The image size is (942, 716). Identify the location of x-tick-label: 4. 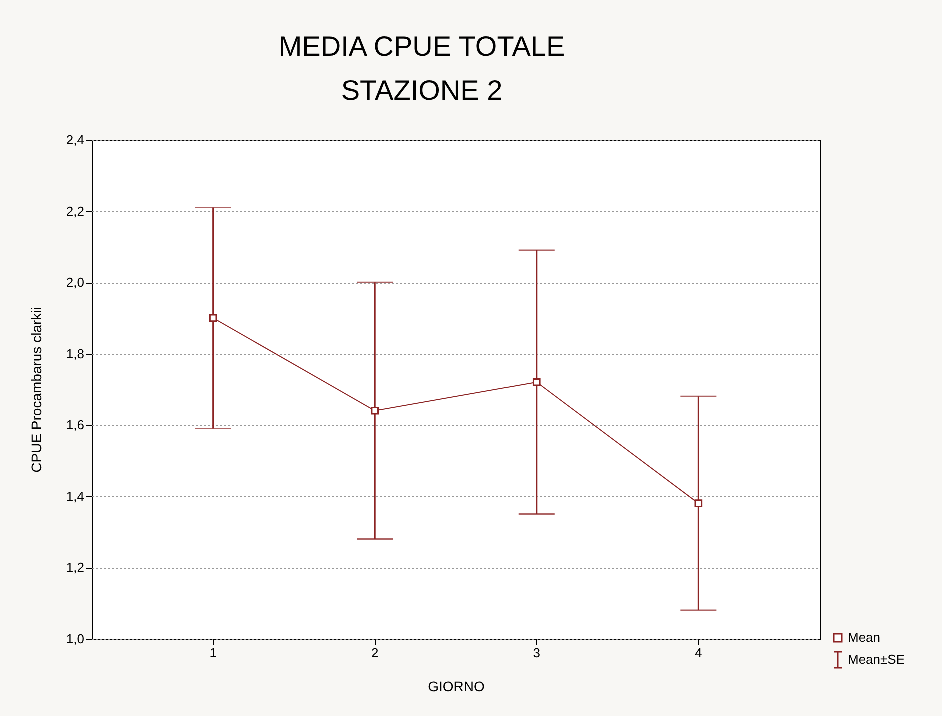
(698, 653).